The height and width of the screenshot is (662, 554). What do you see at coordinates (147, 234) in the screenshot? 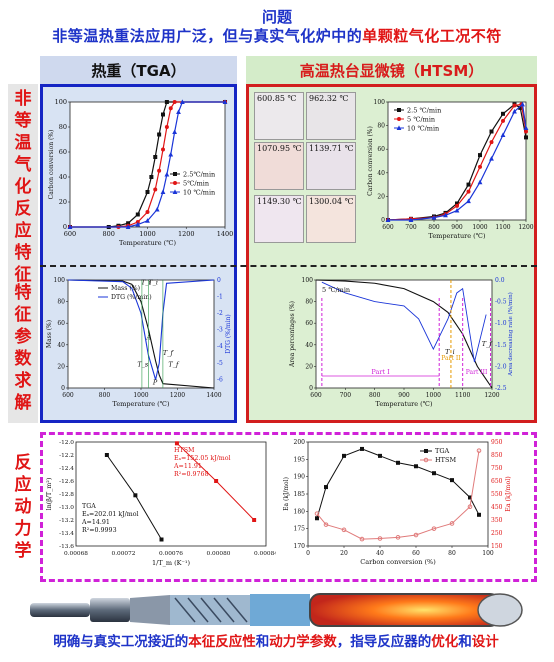
I see `x-tick-label: 1000` at bounding box center [147, 234].